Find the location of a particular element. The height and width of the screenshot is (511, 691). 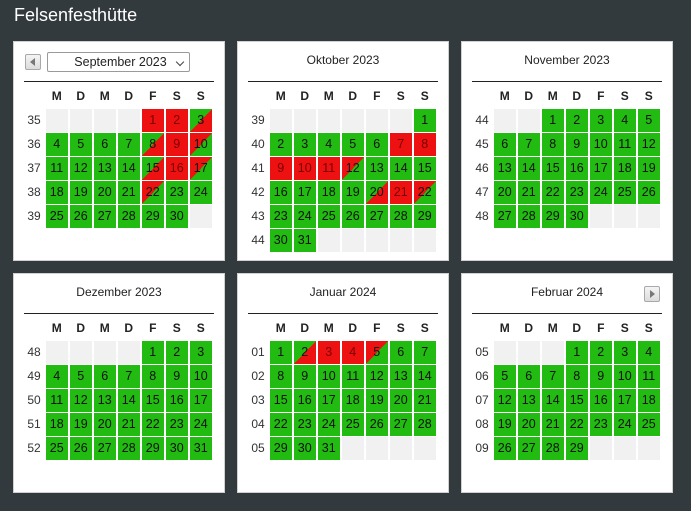

free-day-cell: 17 is located at coordinates (600, 168).